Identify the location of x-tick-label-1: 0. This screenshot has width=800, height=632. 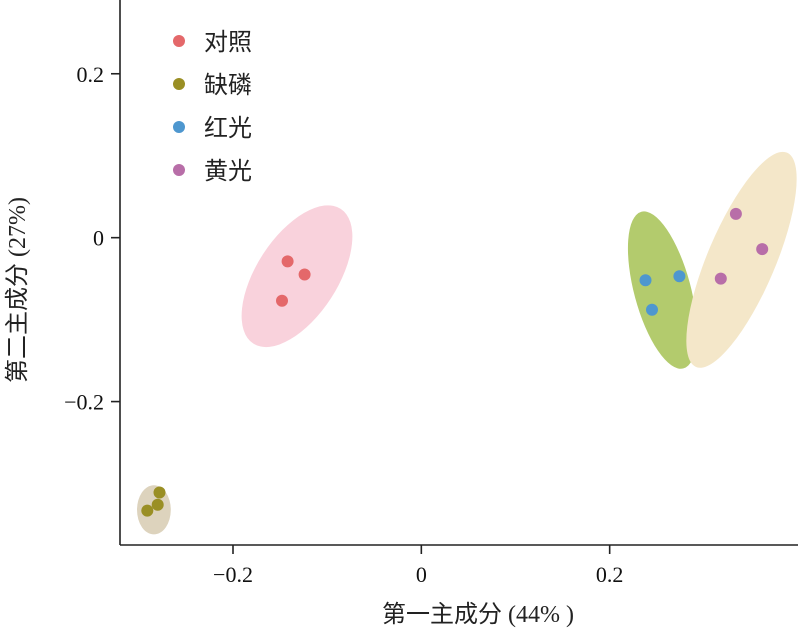
(421, 574).